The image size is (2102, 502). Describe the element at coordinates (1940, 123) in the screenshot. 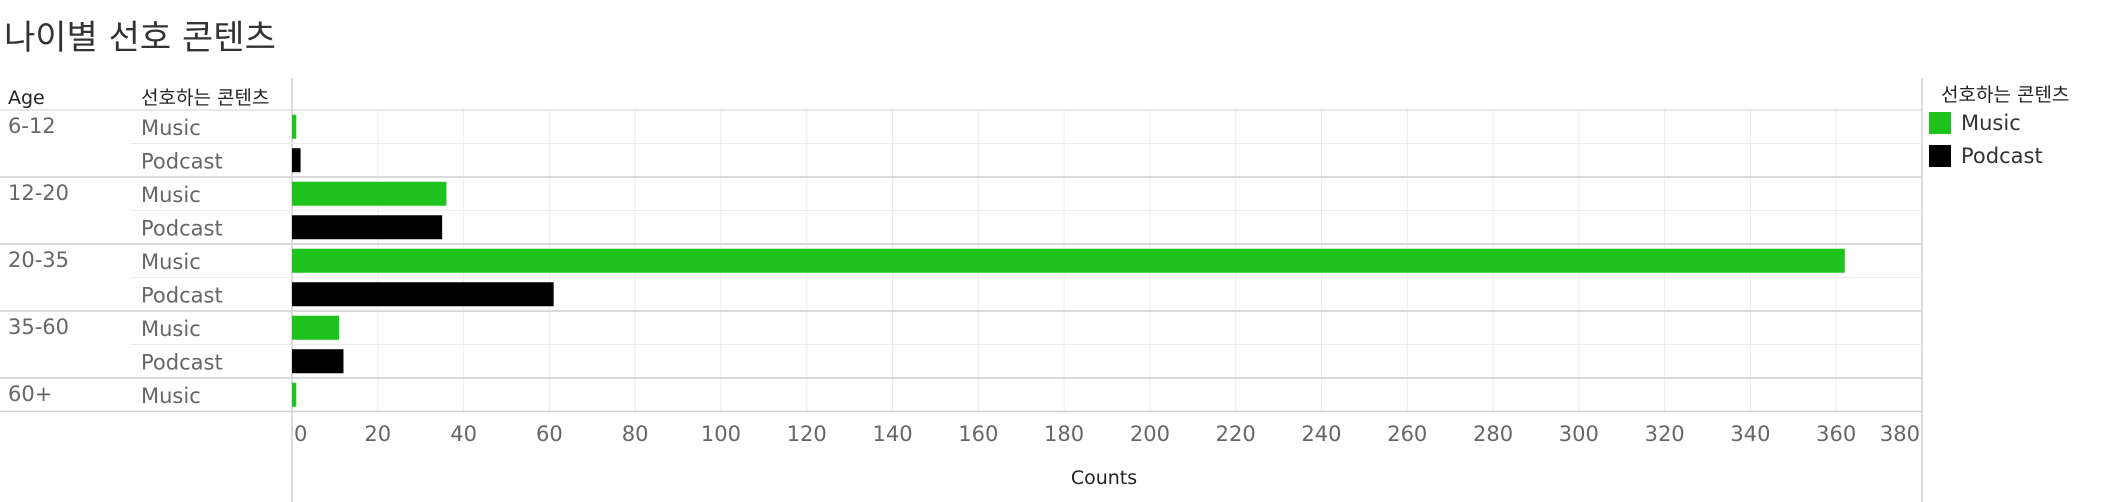

I see `legend-swatch-music` at that location.